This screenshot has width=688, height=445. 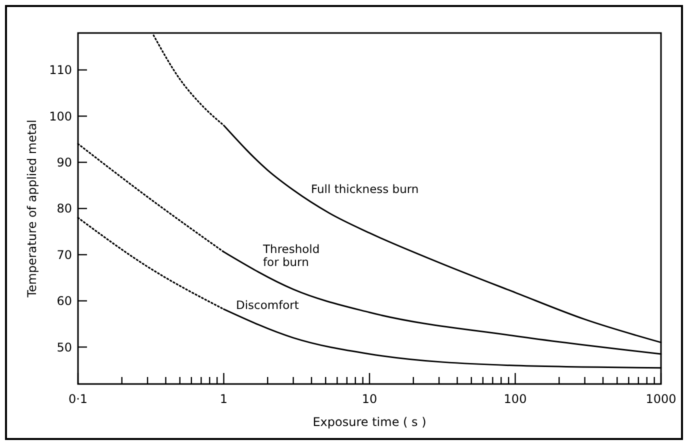 I want to click on x-tick-label: 0·1, so click(x=78, y=399).